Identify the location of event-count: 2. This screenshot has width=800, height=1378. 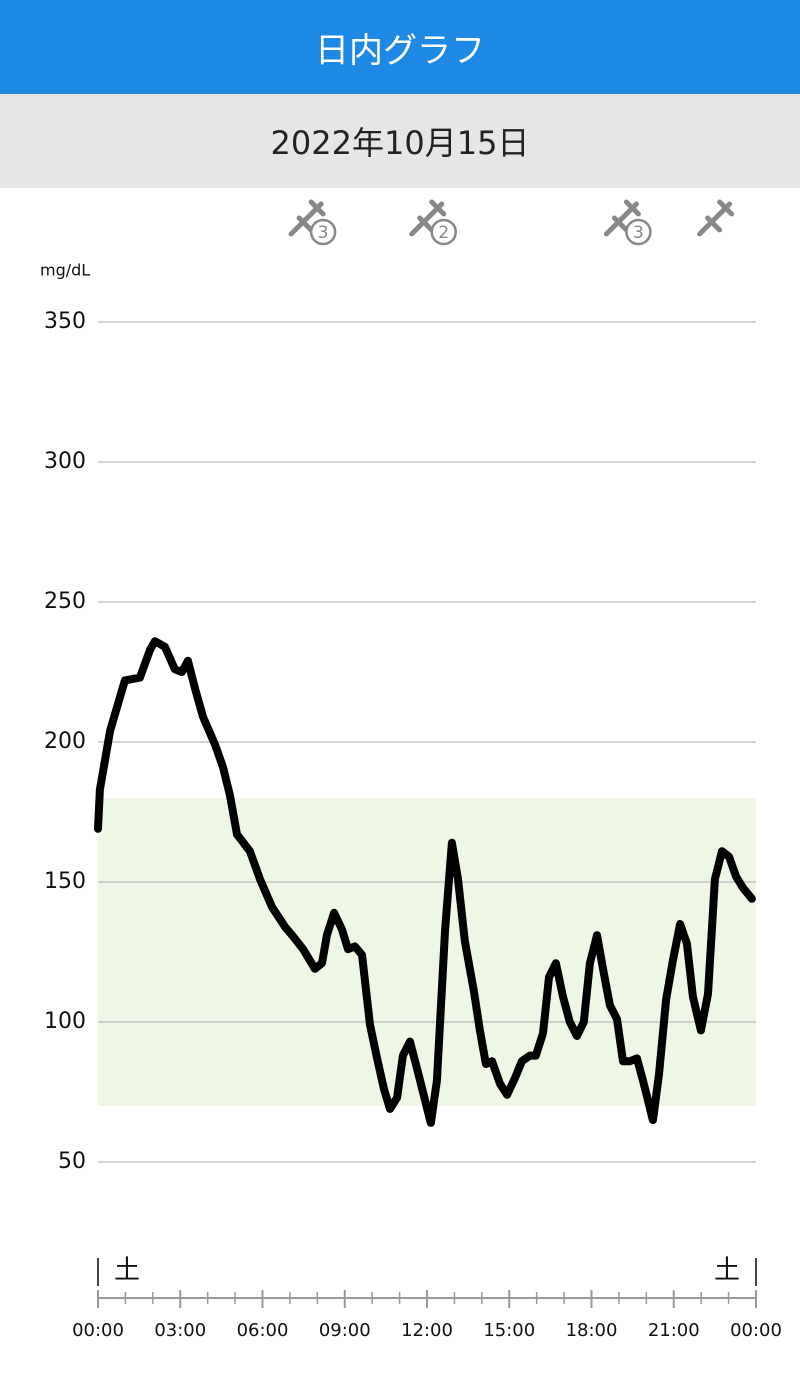
(443, 233).